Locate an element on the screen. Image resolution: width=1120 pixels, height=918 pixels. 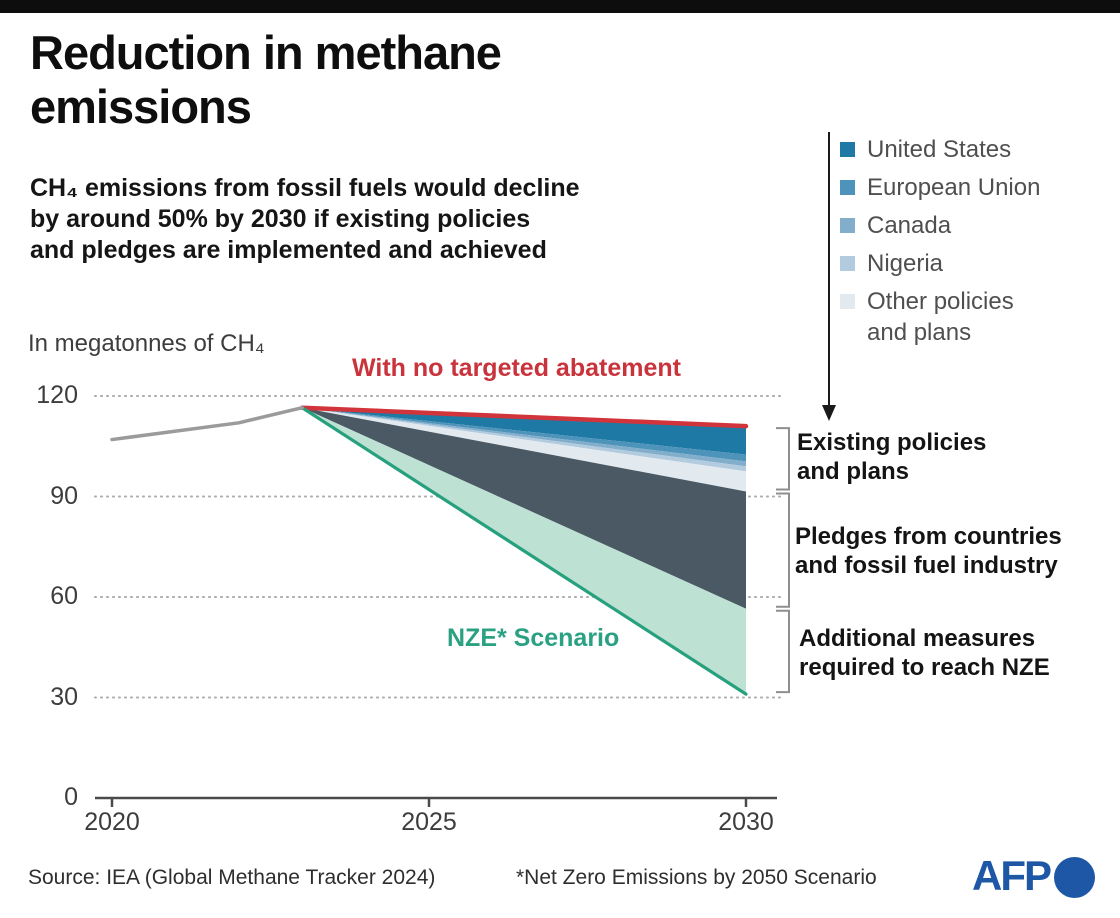
legend-item-other-policies-and-plans: Other policies and plans is located at coordinates (942, 317).